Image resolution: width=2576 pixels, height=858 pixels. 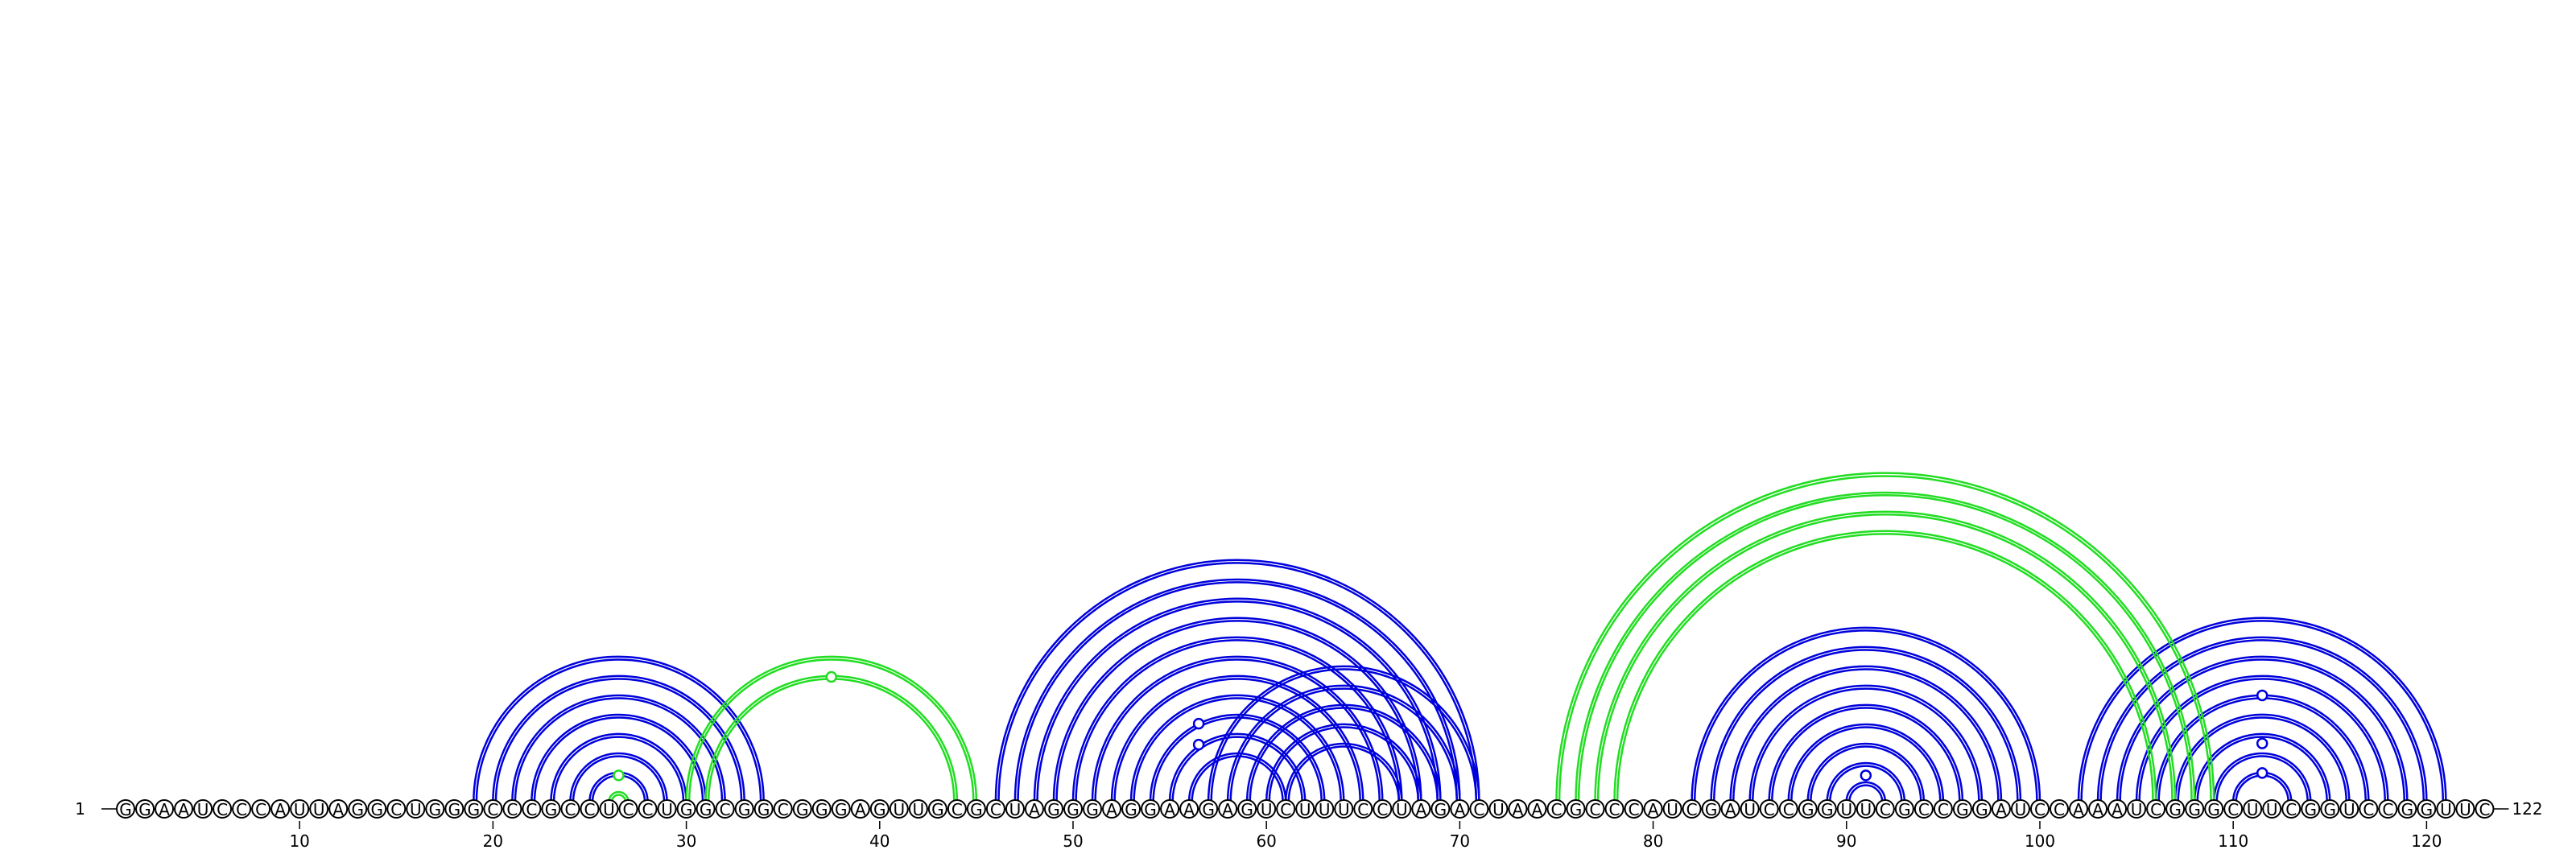 I want to click on nucleotide-17: G, so click(x=435, y=809).